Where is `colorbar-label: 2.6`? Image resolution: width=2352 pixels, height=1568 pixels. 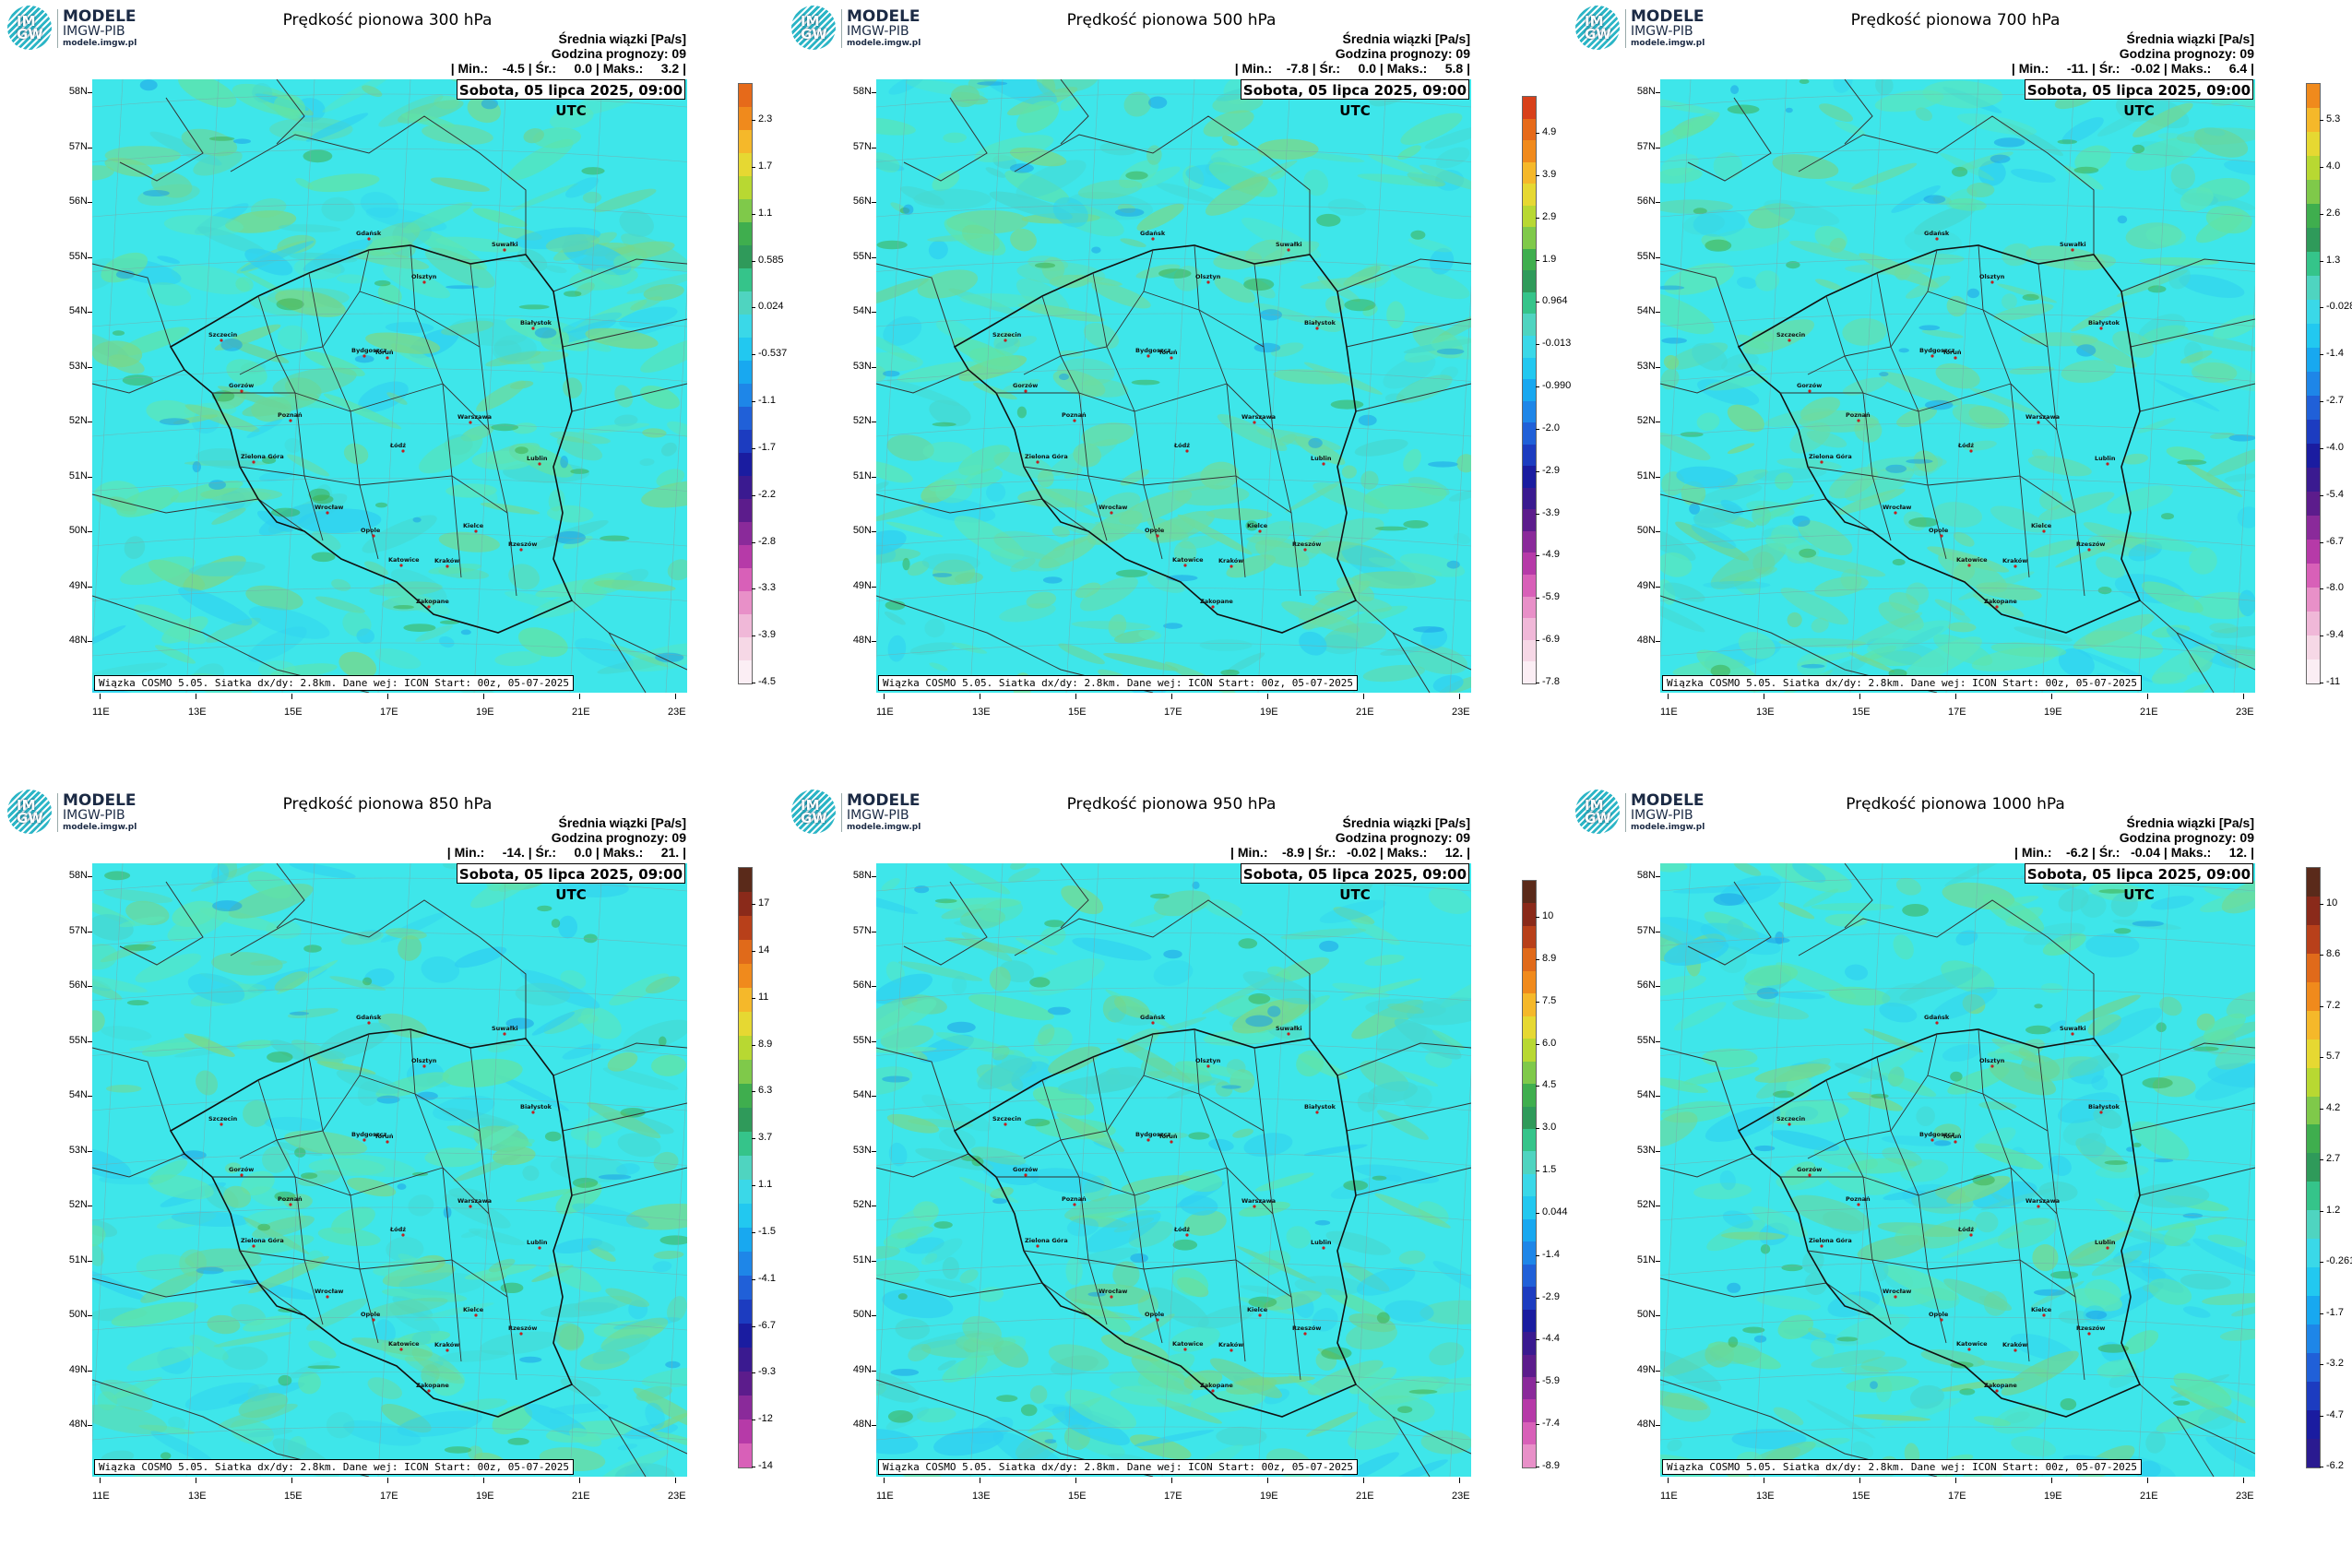
colorbar-label: 2.6 is located at coordinates (2333, 213).